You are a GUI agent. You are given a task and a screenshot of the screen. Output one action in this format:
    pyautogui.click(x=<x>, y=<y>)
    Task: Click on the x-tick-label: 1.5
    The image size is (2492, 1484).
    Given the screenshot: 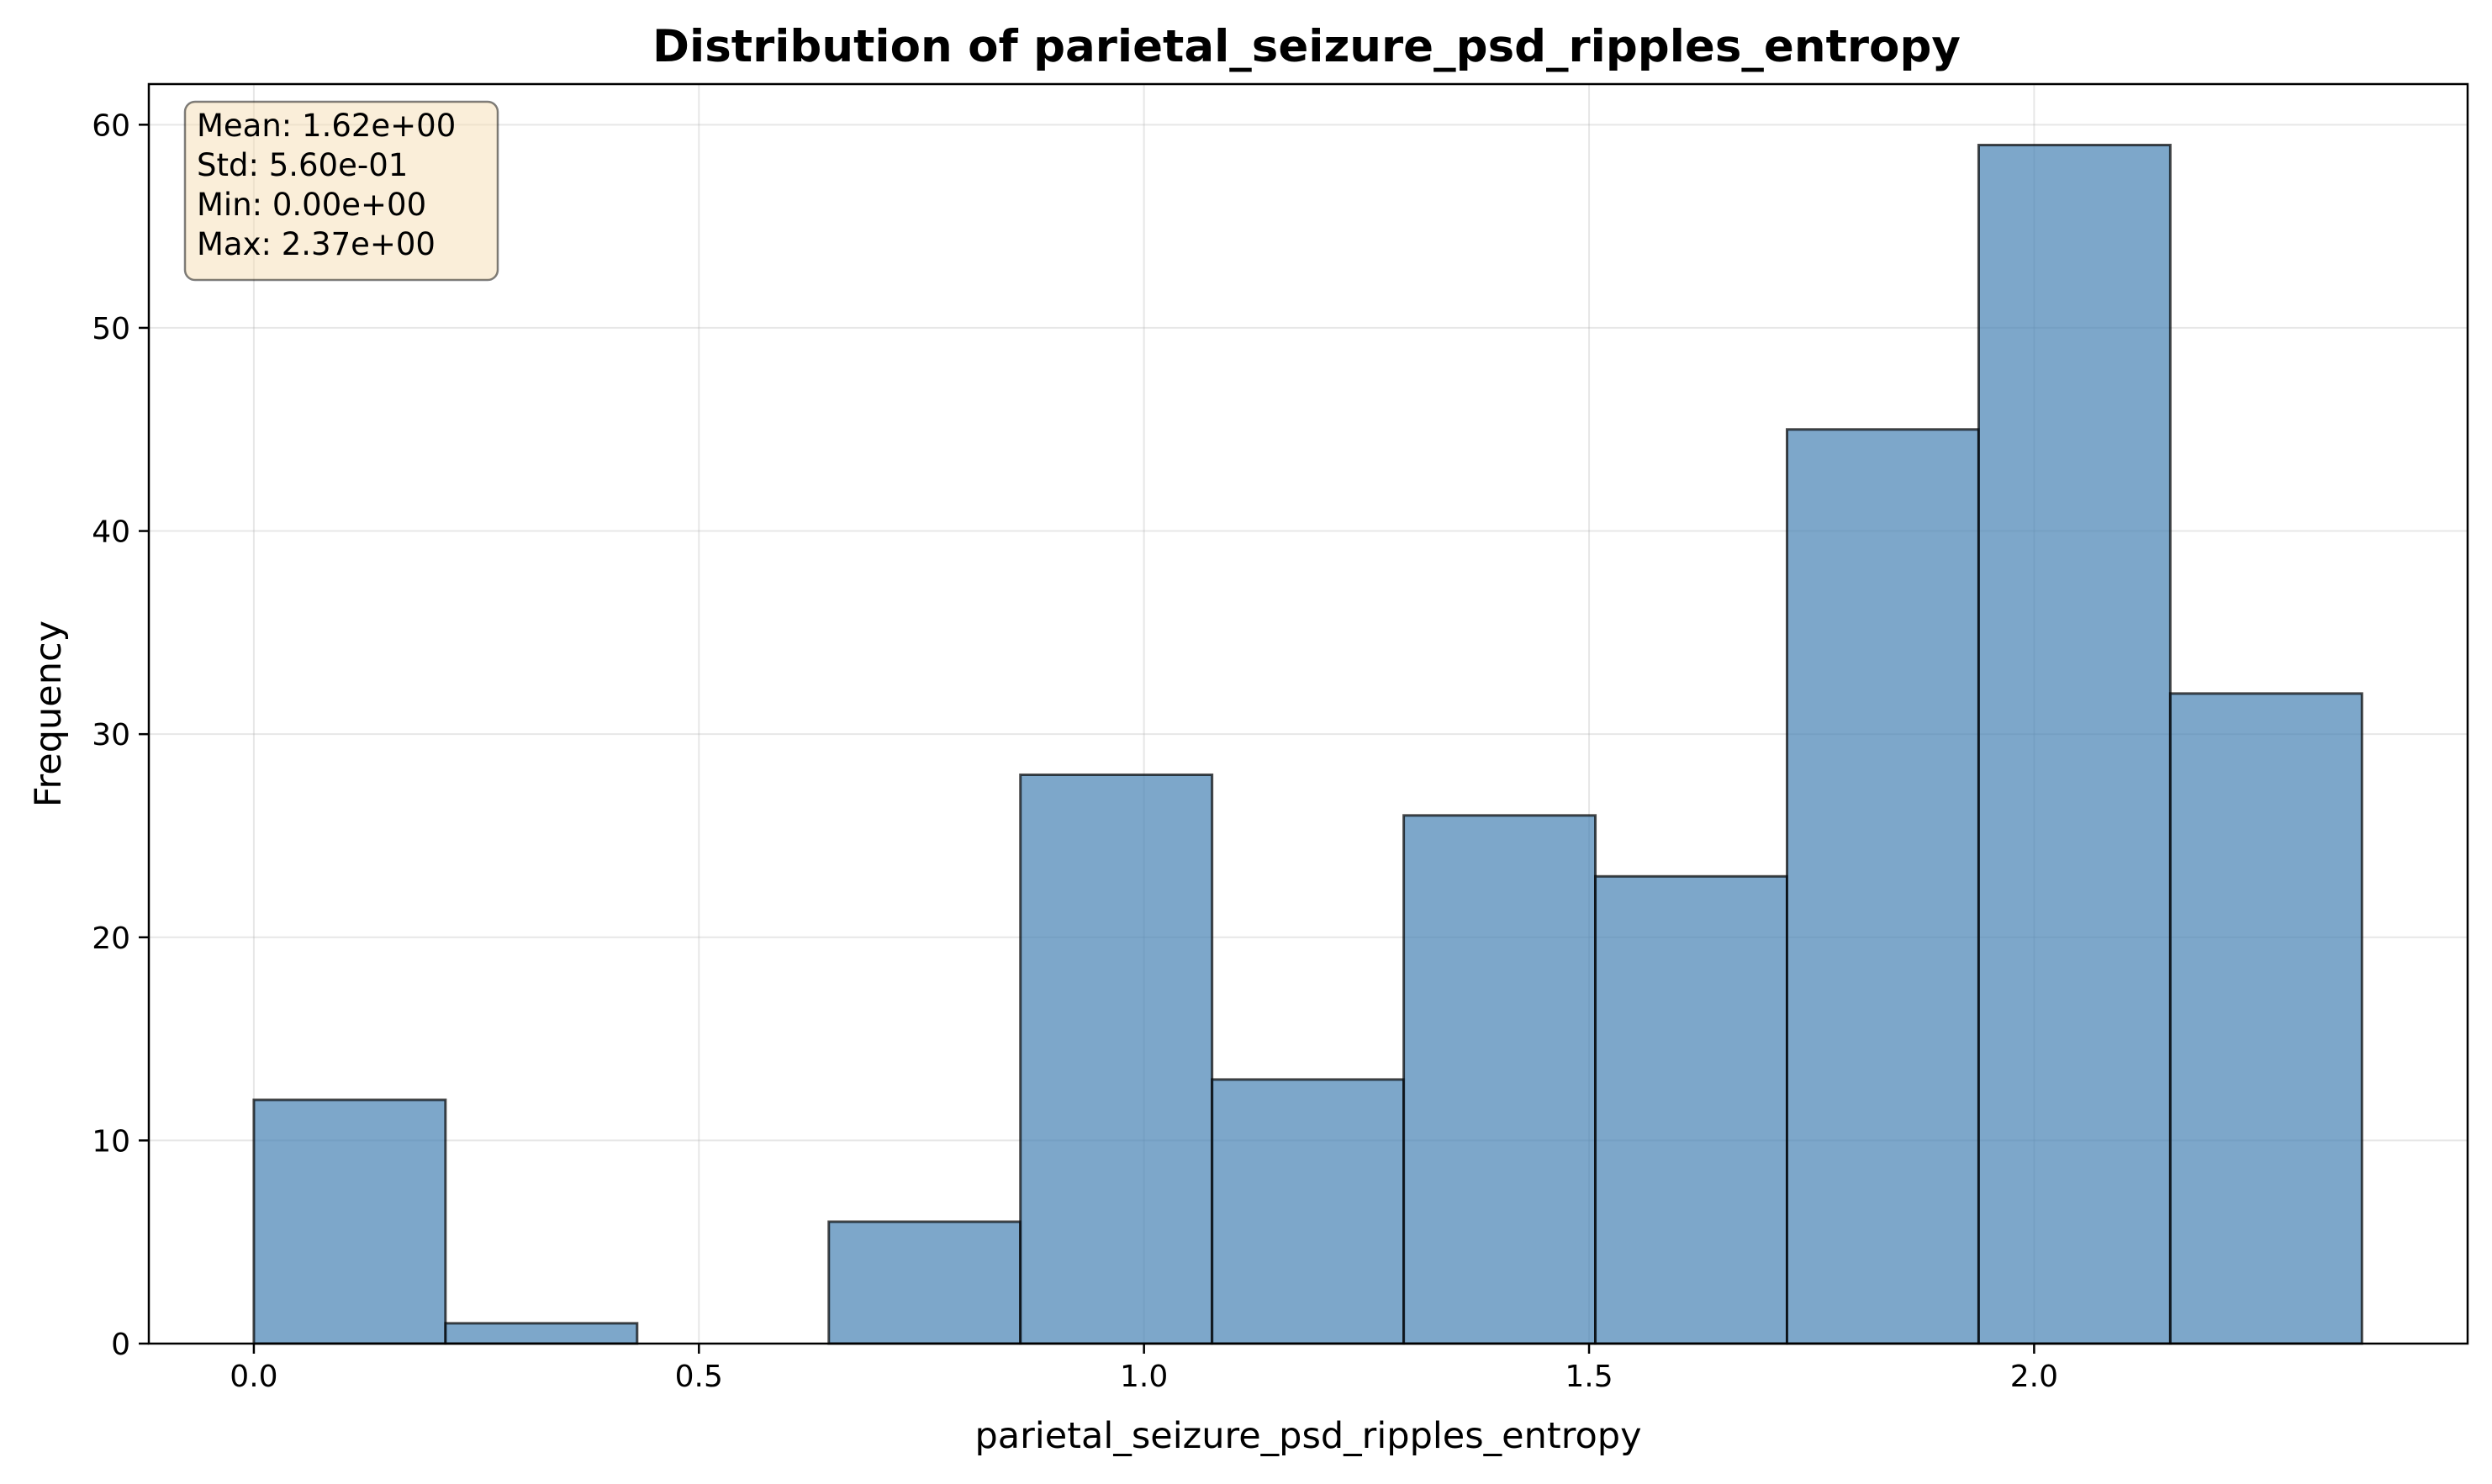 What is the action you would take?
    pyautogui.click(x=1589, y=1377)
    